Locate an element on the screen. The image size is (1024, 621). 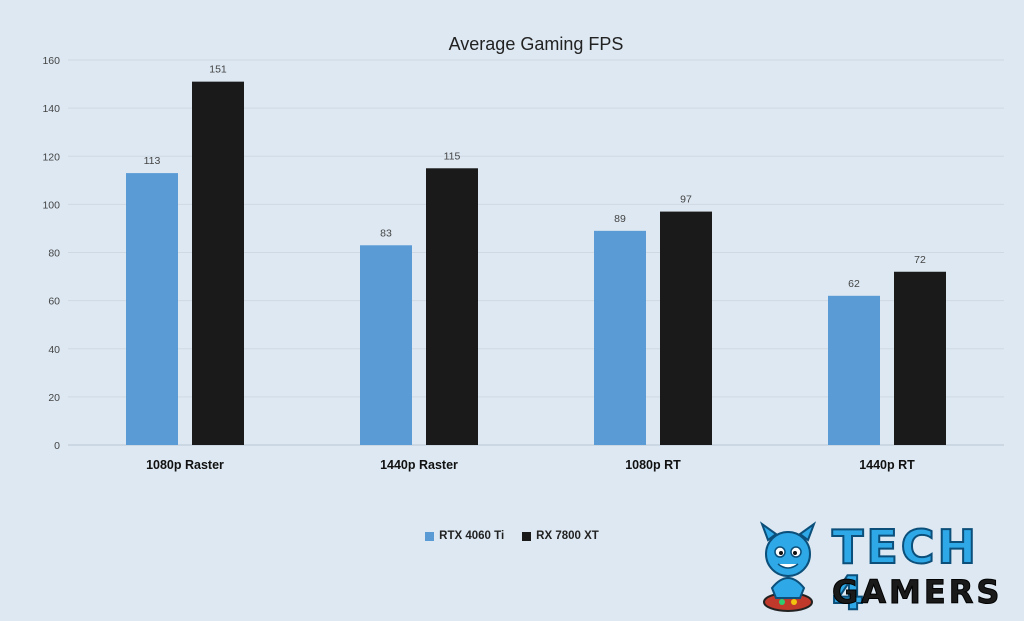
tech4gamers-logo: TECH 4 GAMERS is located at coordinates (883, 569).